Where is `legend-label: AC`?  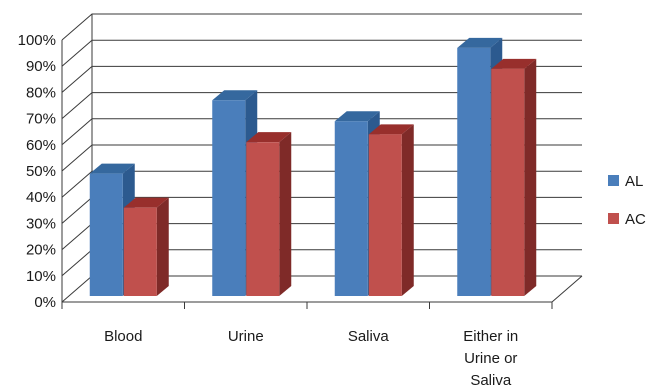 legend-label: AC is located at coordinates (635, 219).